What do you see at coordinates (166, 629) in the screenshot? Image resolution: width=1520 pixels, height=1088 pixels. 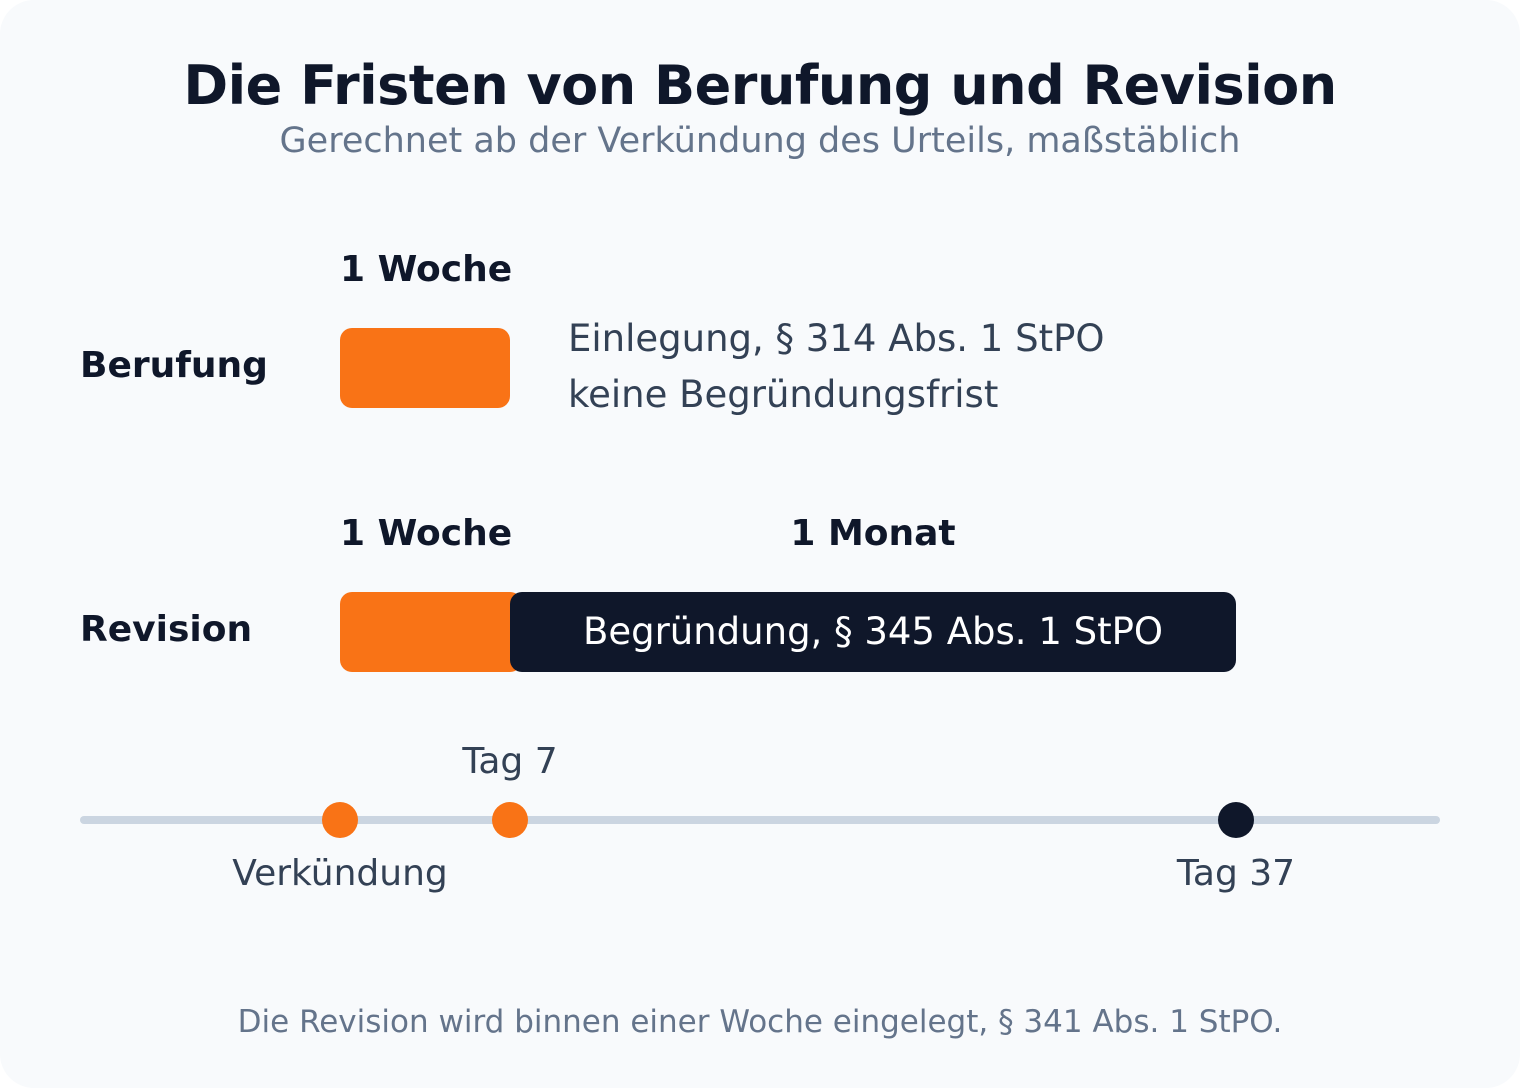 I see `revision-row-label: Revision` at bounding box center [166, 629].